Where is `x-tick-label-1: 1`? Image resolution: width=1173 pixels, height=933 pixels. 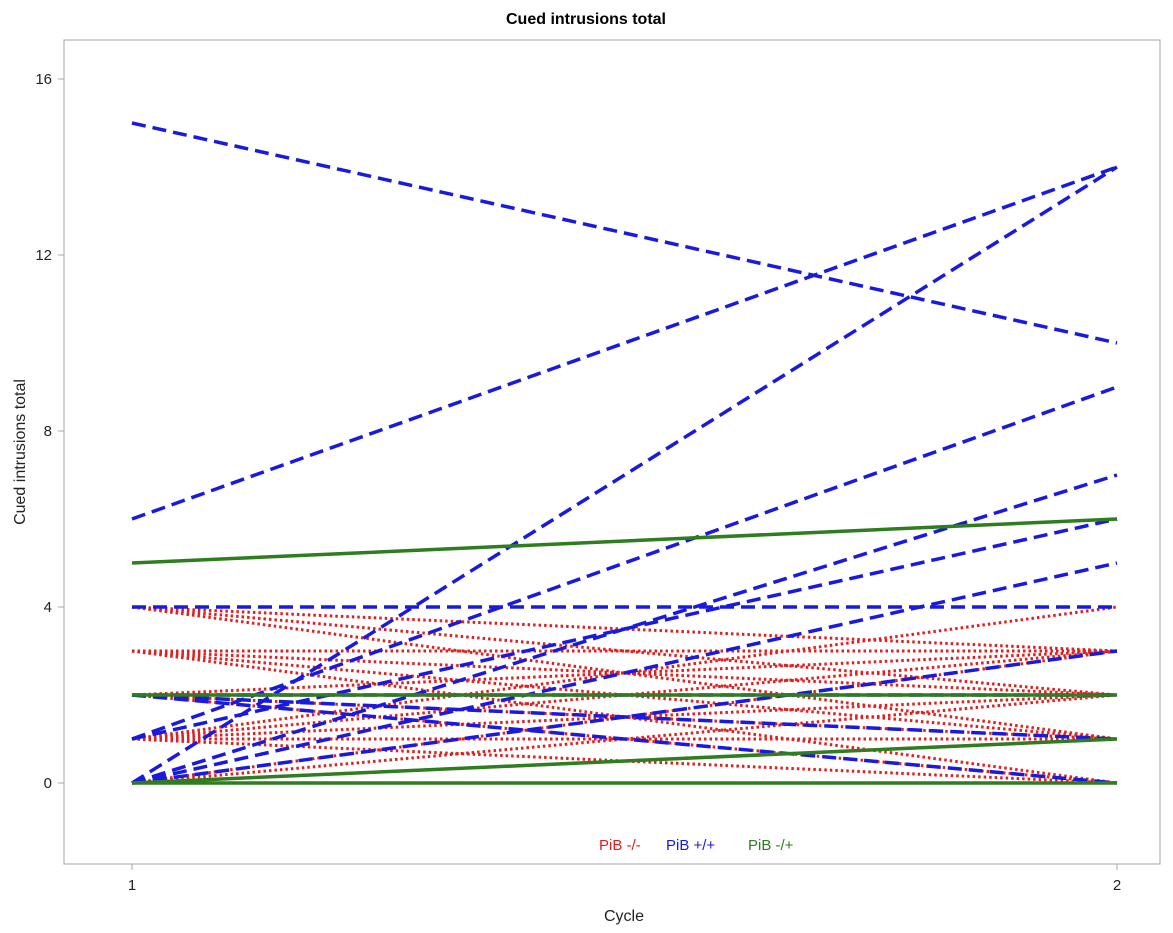
x-tick-label-1: 1 is located at coordinates (132, 885).